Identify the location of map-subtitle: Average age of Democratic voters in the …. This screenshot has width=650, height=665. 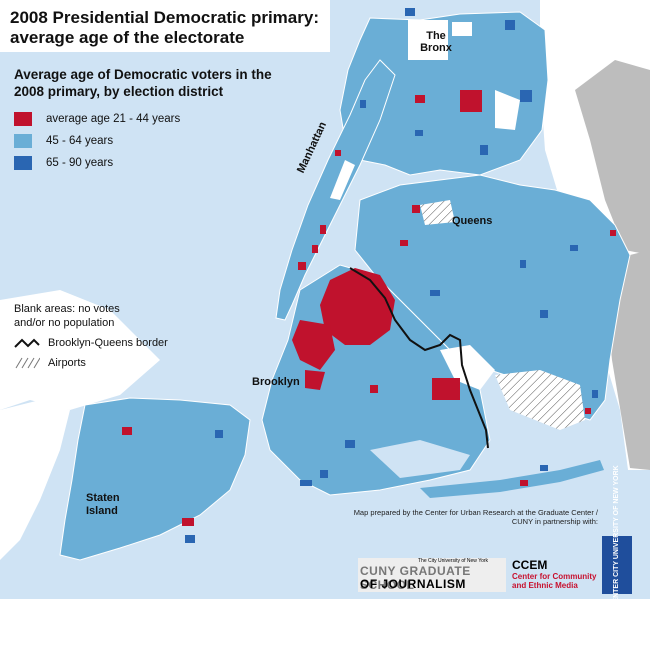
(143, 83).